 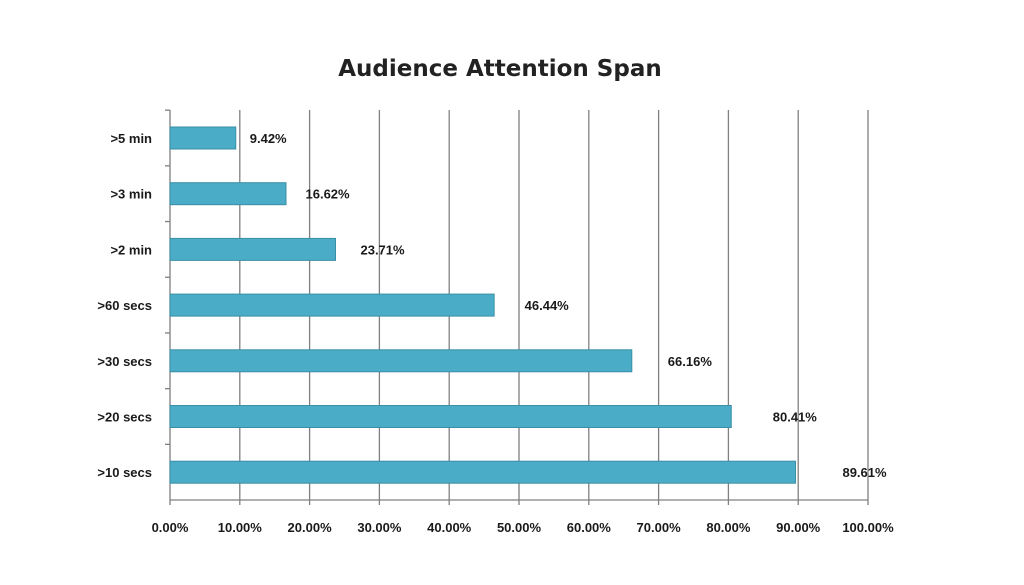 What do you see at coordinates (310, 527) in the screenshot?
I see `x-tick-label: 20.00%` at bounding box center [310, 527].